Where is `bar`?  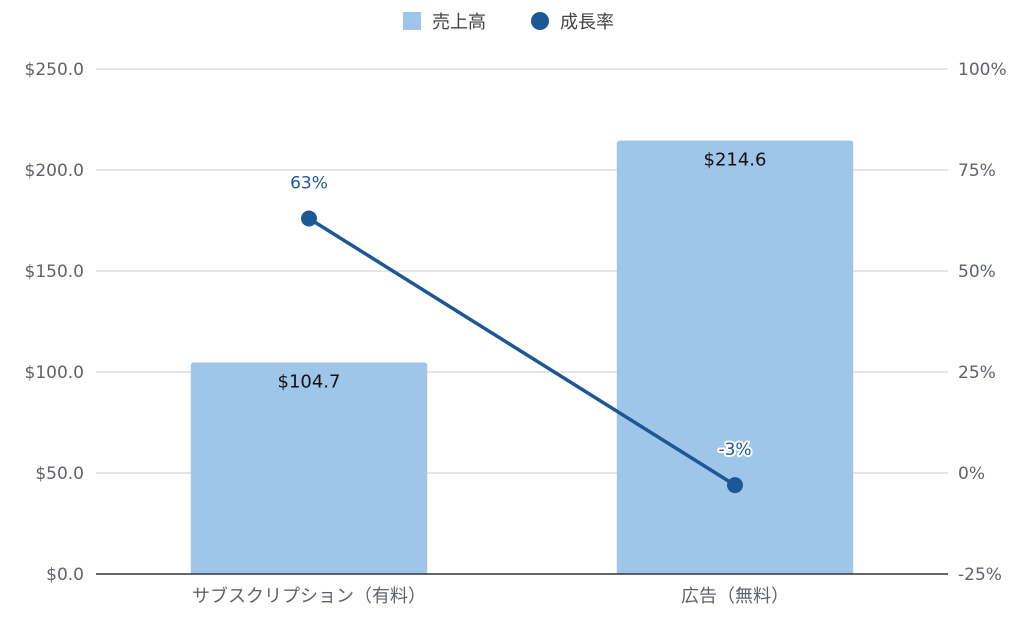
bar is located at coordinates (309, 468).